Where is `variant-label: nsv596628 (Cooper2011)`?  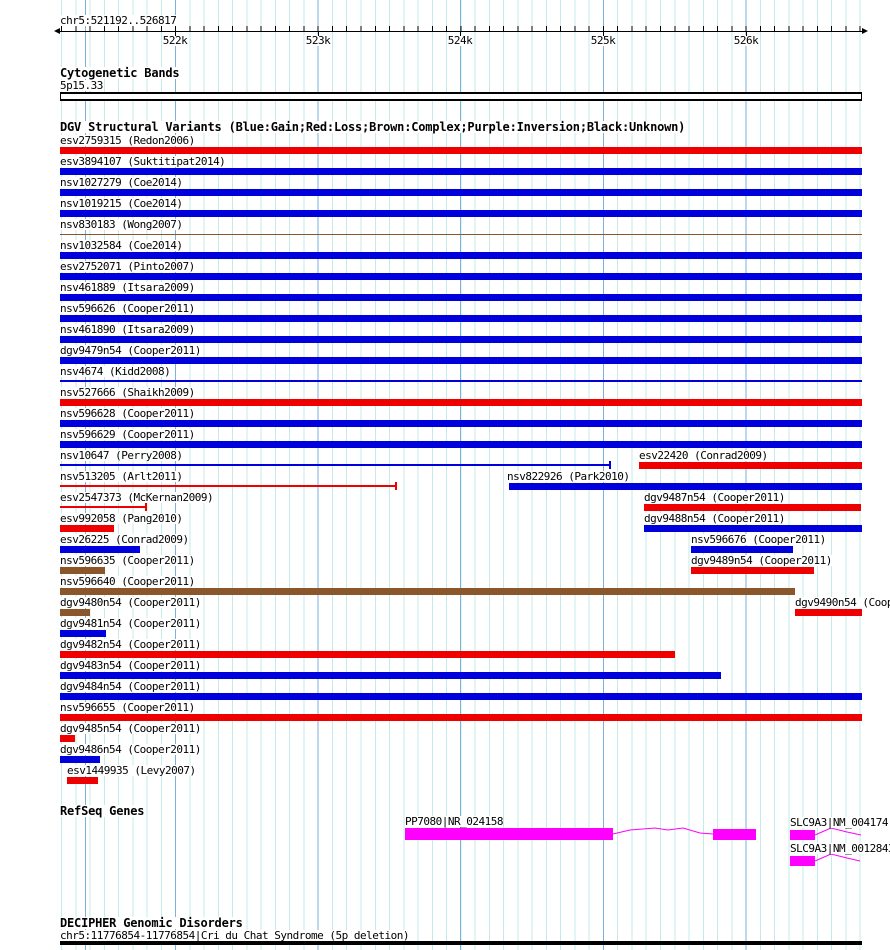
variant-label: nsv596628 (Cooper2011) is located at coordinates (127, 413).